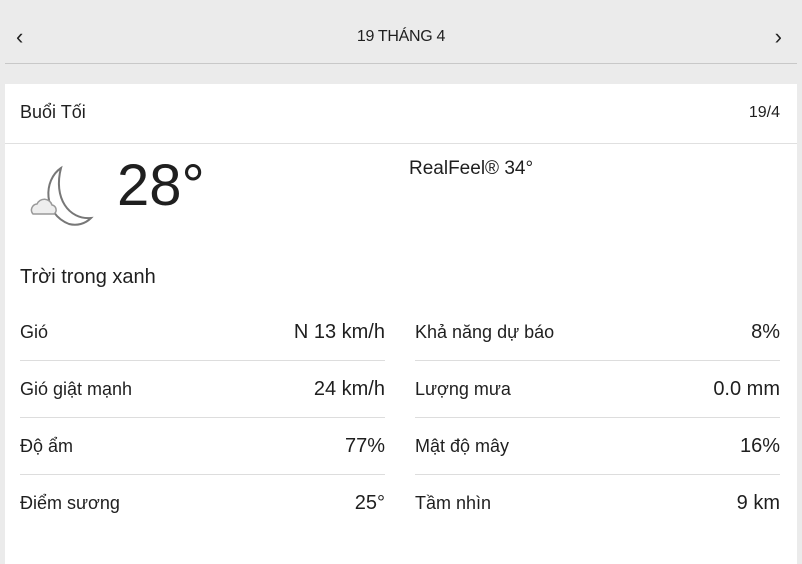 The width and height of the screenshot is (802, 564). What do you see at coordinates (759, 445) in the screenshot?
I see `detail-value: 16%` at bounding box center [759, 445].